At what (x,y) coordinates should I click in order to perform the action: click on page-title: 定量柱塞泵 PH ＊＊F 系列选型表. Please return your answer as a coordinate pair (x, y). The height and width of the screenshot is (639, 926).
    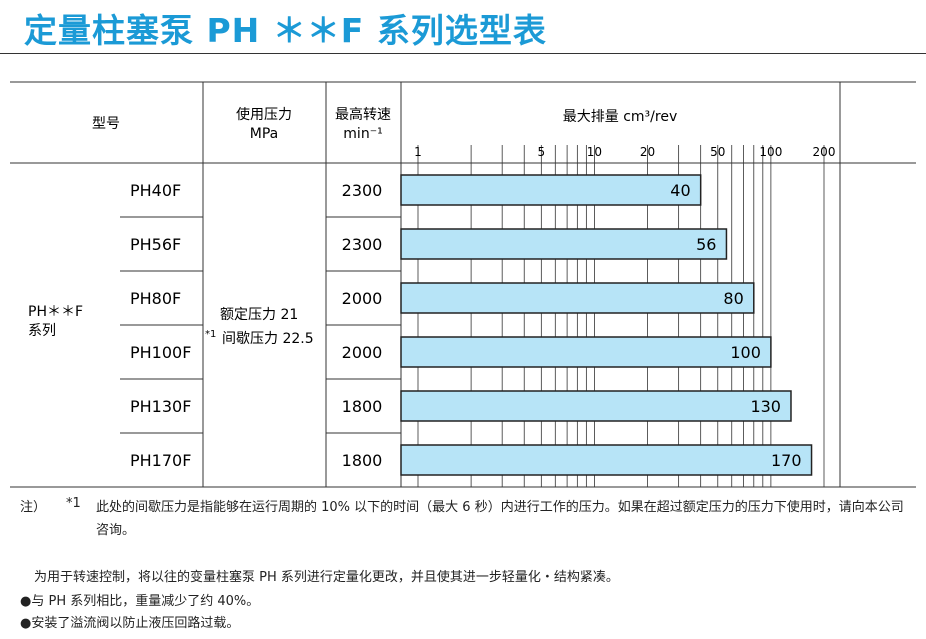
    Looking at the image, I should click on (285, 30).